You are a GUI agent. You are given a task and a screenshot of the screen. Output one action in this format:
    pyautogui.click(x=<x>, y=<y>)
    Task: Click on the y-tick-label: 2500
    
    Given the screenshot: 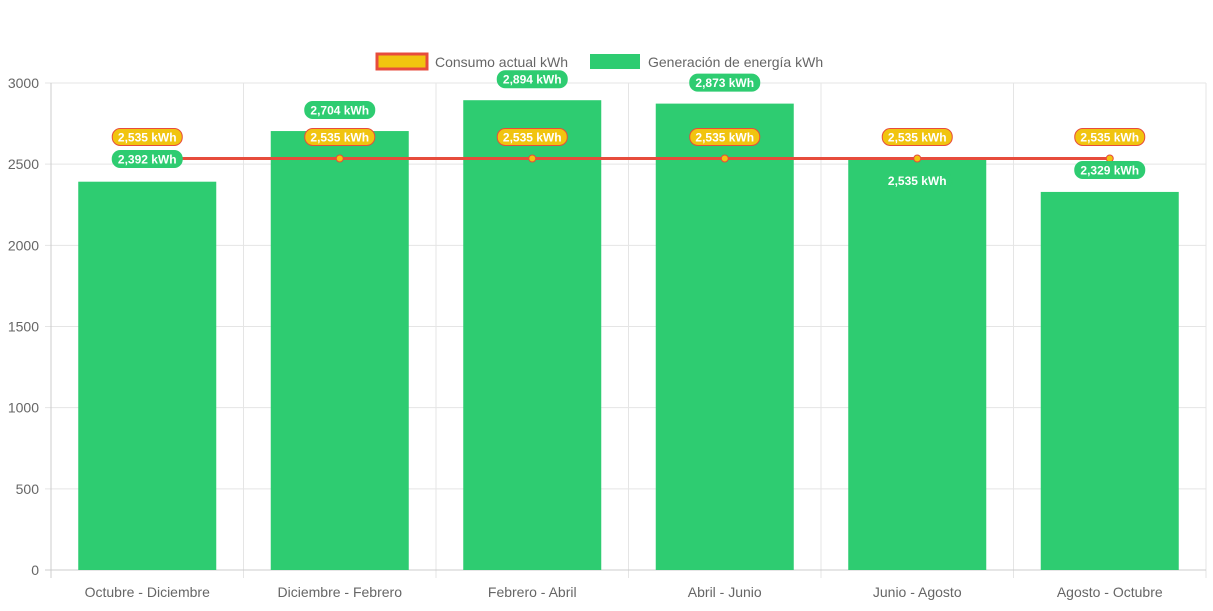 What is the action you would take?
    pyautogui.click(x=23, y=164)
    